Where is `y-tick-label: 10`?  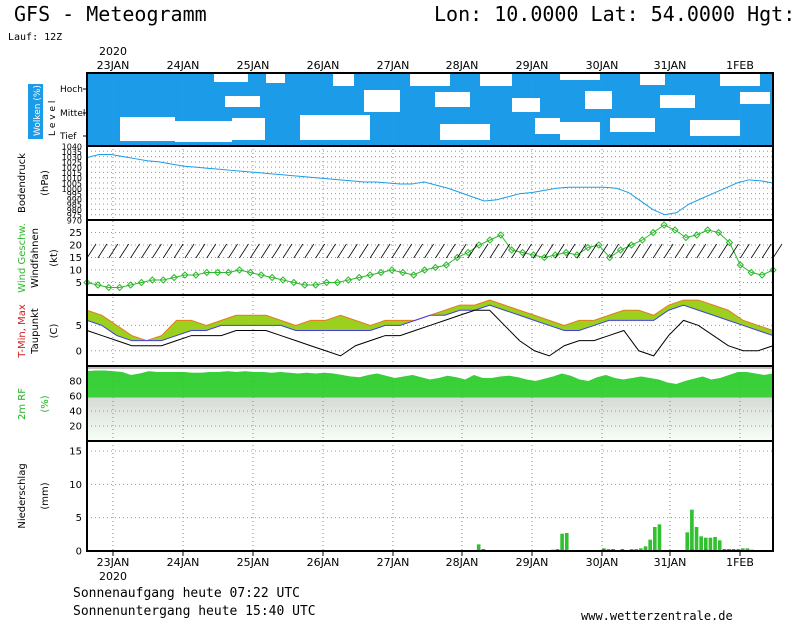
y-tick-label: 10 is located at coordinates (75, 485).